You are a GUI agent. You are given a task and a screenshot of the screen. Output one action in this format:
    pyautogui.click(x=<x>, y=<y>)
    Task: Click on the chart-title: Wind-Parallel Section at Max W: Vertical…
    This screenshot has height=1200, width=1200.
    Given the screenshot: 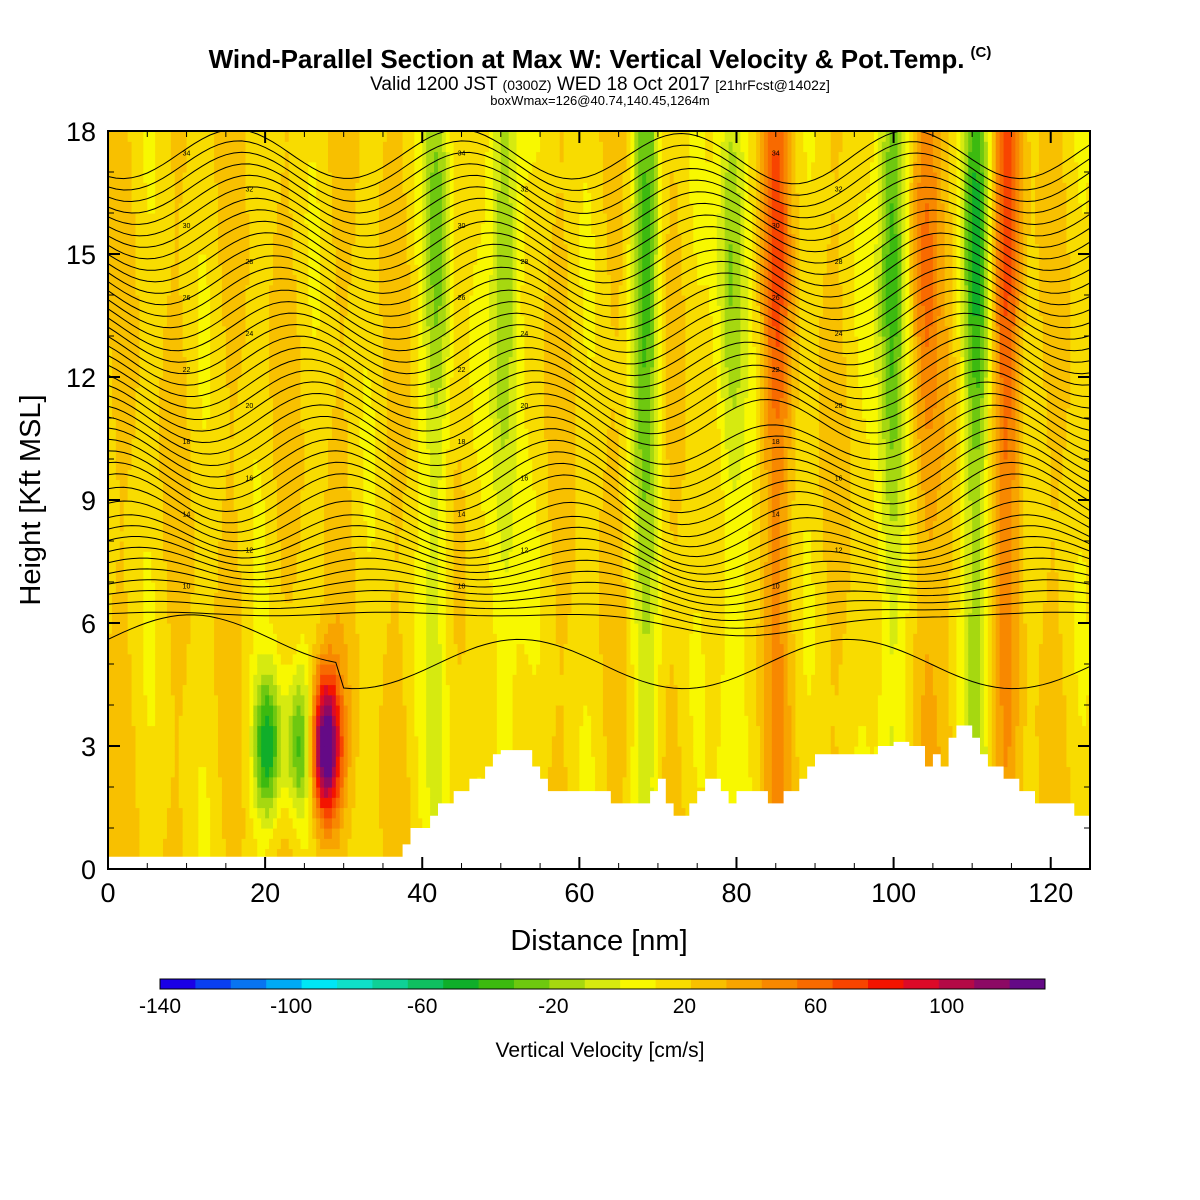 What is the action you would take?
    pyautogui.click(x=600, y=59)
    